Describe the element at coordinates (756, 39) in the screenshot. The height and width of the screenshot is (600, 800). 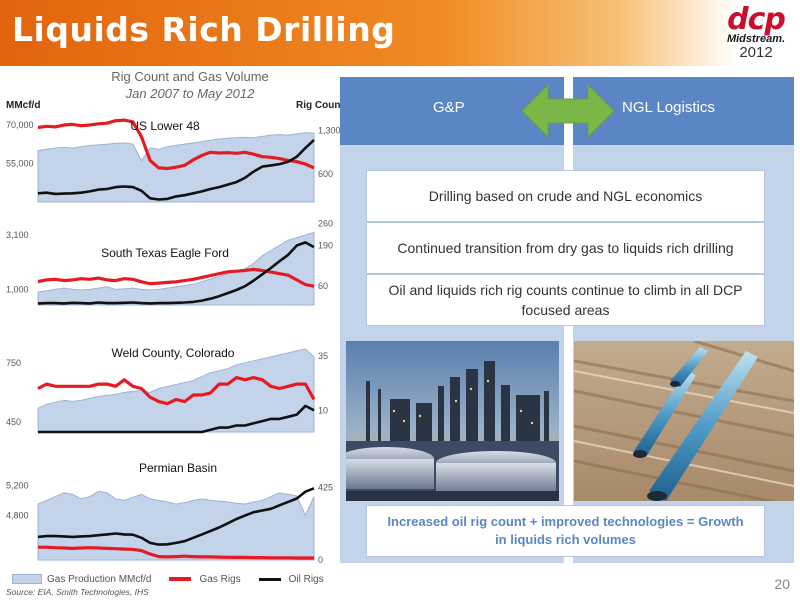
I see `logo-subtitle: Midstream.` at that location.